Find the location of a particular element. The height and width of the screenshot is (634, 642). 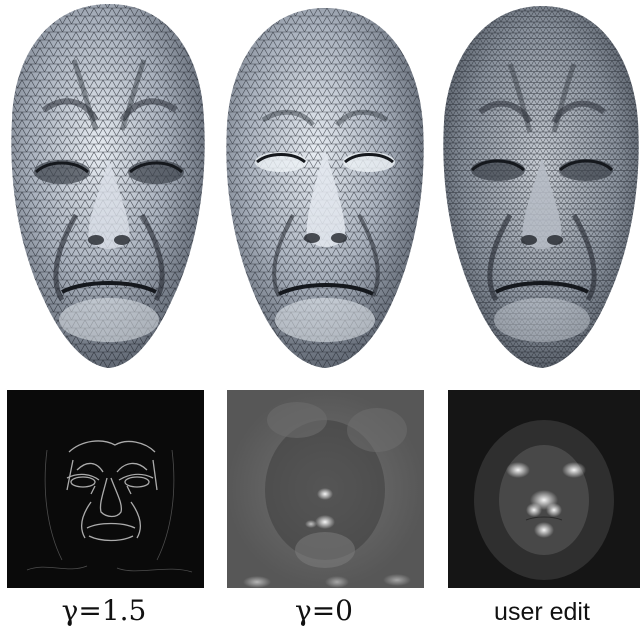

caption-user-edit: user edit is located at coordinates (542, 612).